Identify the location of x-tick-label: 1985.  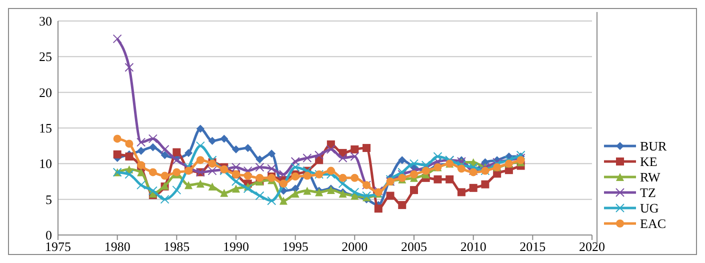
(177, 246).